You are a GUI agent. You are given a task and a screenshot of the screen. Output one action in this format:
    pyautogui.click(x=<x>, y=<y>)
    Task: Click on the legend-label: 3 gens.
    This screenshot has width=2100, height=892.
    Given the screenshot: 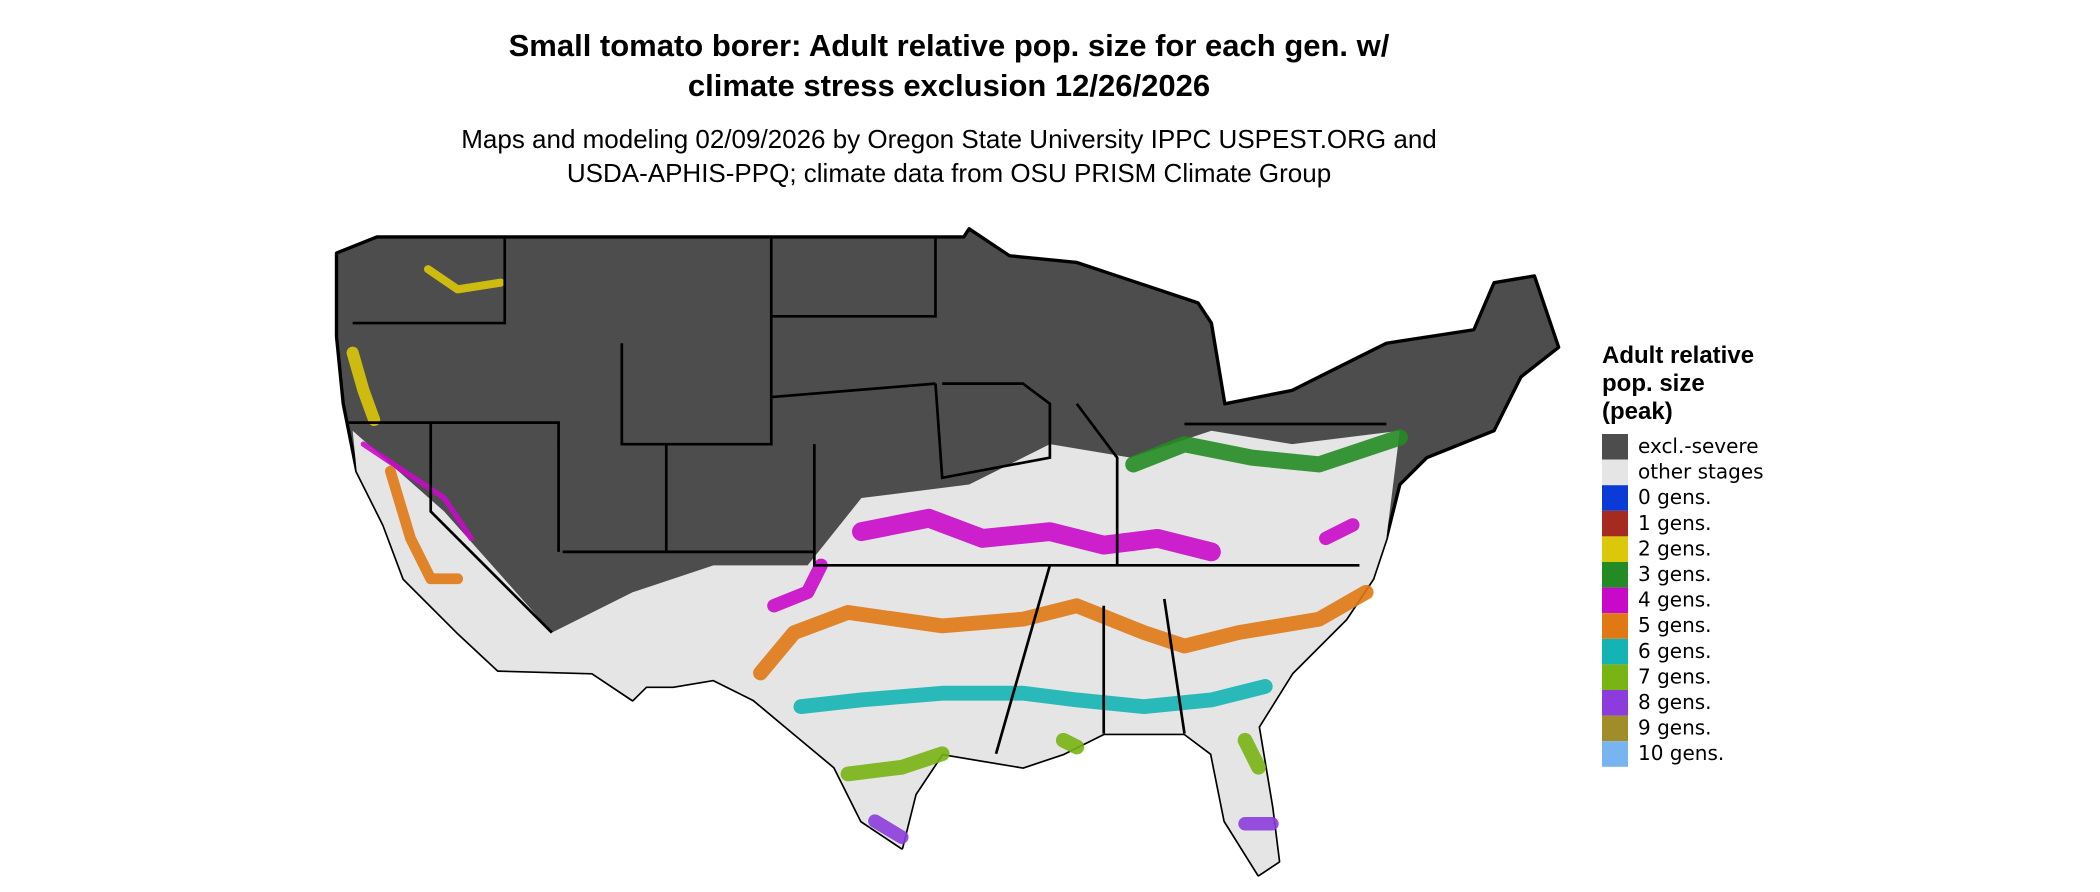 What is the action you would take?
    pyautogui.click(x=1675, y=574)
    